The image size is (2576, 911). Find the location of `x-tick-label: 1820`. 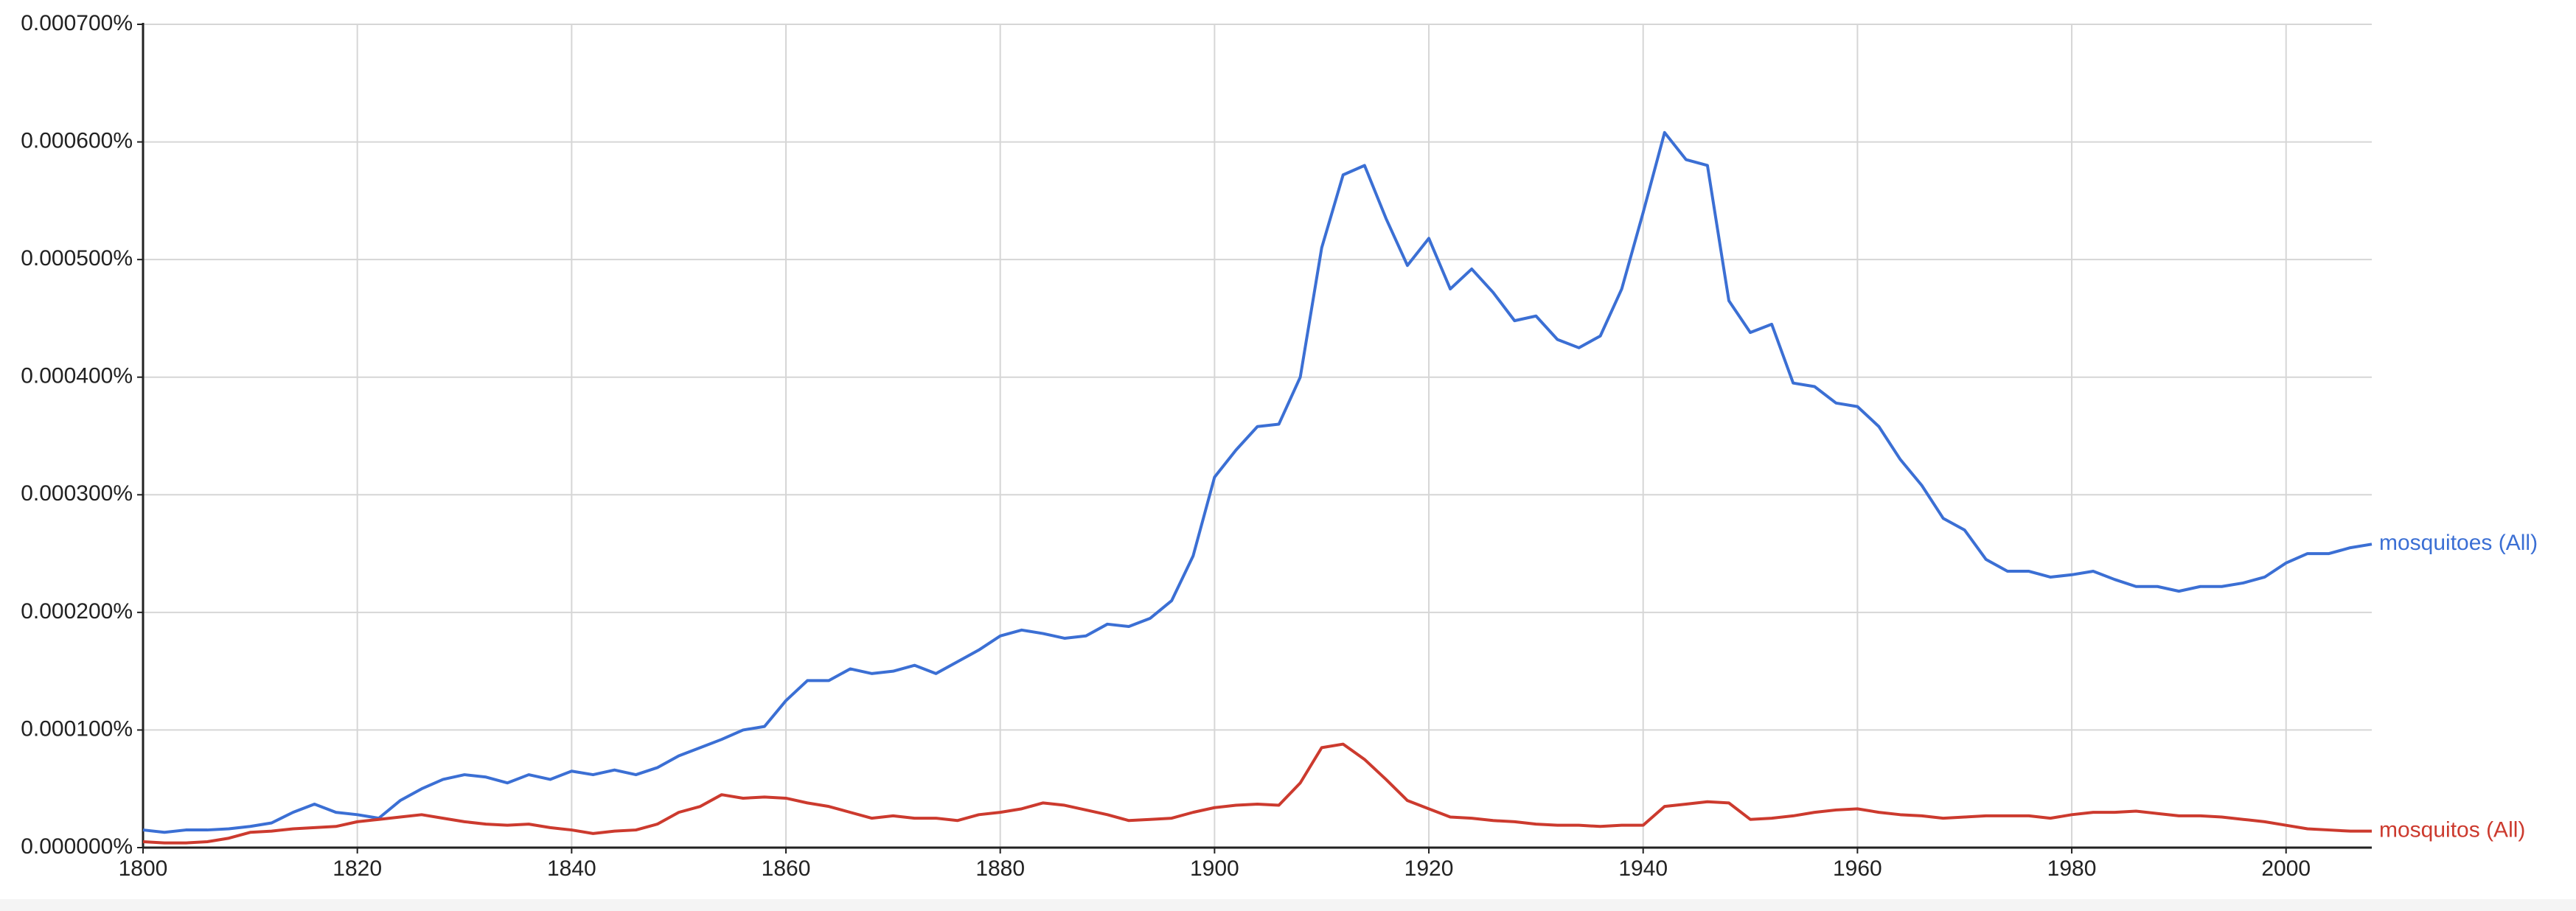

x-tick-label: 1820 is located at coordinates (358, 869).